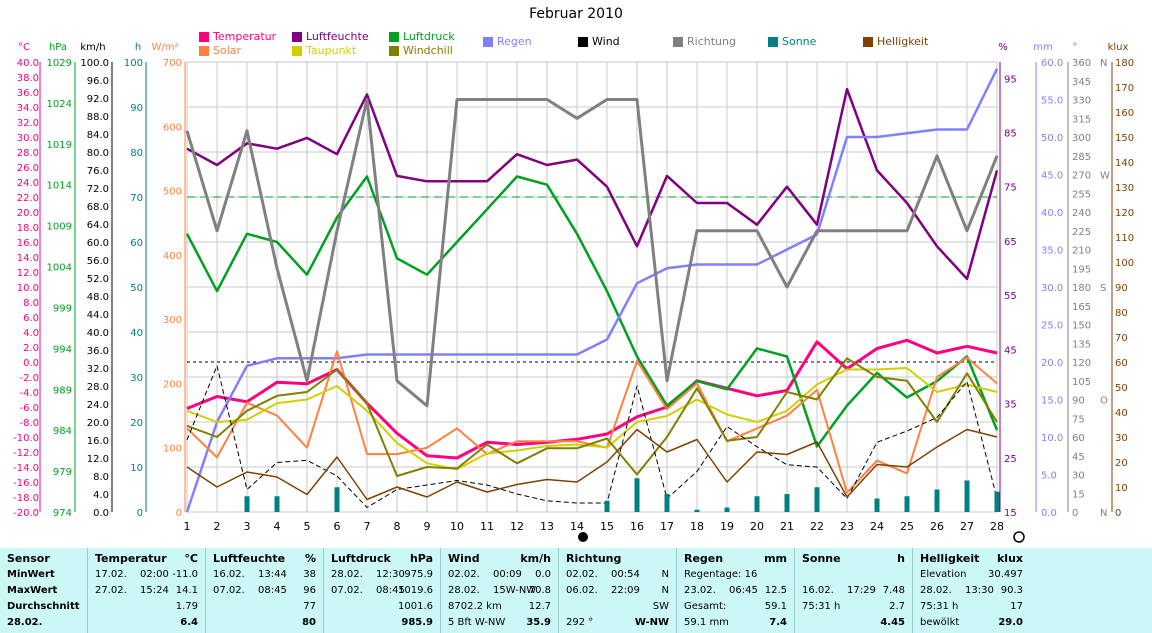  Describe the element at coordinates (28, 123) in the screenshot. I see `temp-axis-tick: 32.0` at that location.